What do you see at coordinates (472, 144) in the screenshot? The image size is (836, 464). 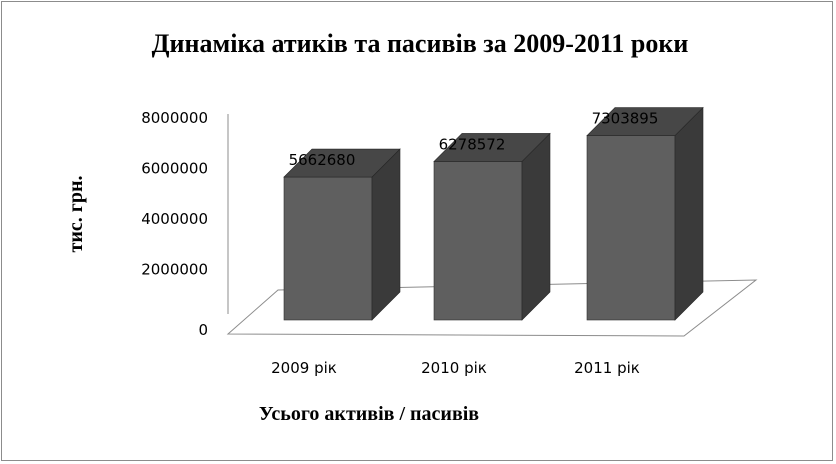 I see `data-label: 6278572` at bounding box center [472, 144].